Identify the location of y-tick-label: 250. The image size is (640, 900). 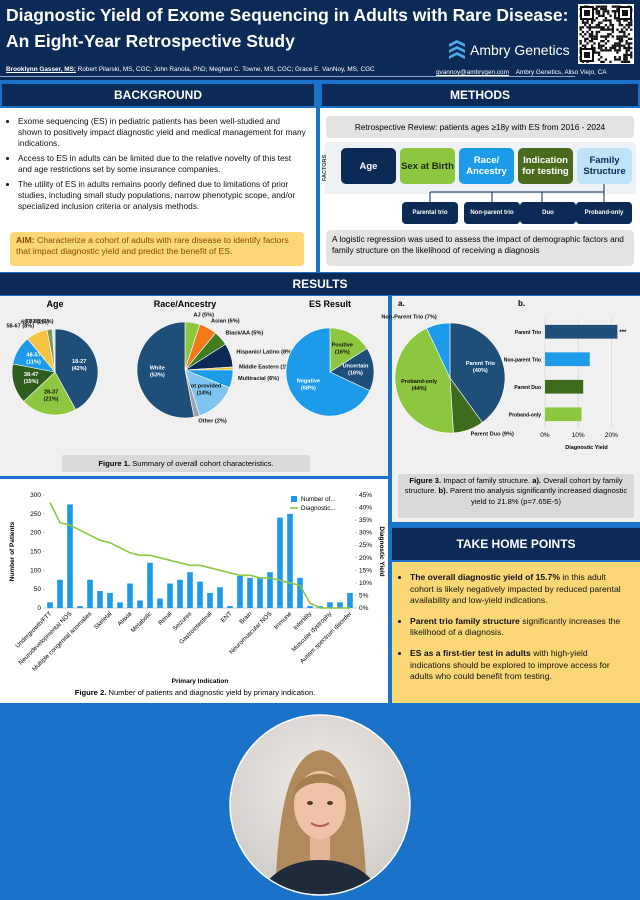
(35, 514).